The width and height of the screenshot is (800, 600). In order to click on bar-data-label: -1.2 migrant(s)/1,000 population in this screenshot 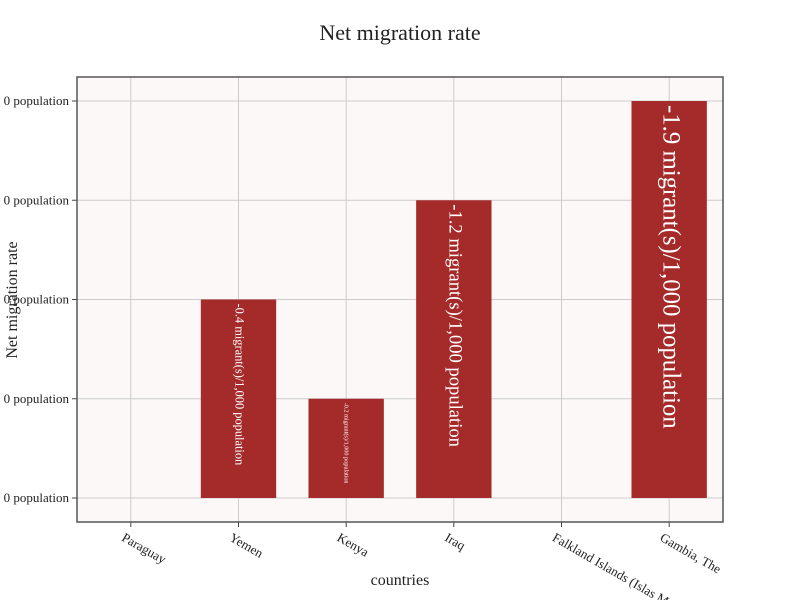, I will do `click(455, 325)`.